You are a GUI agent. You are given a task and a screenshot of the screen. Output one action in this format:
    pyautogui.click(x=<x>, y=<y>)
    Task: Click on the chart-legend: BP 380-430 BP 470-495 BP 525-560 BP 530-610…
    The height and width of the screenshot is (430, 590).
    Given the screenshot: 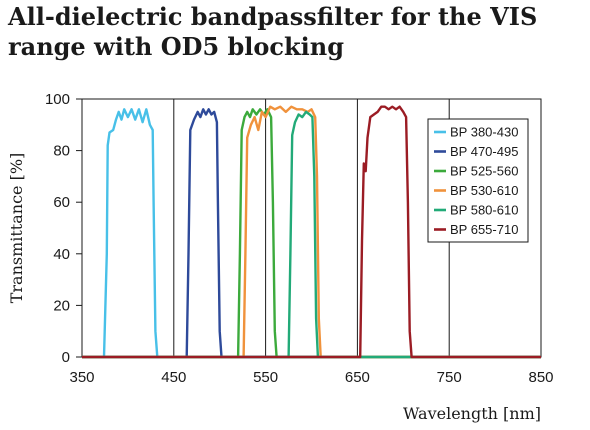 What is the action you would take?
    pyautogui.click(x=478, y=180)
    